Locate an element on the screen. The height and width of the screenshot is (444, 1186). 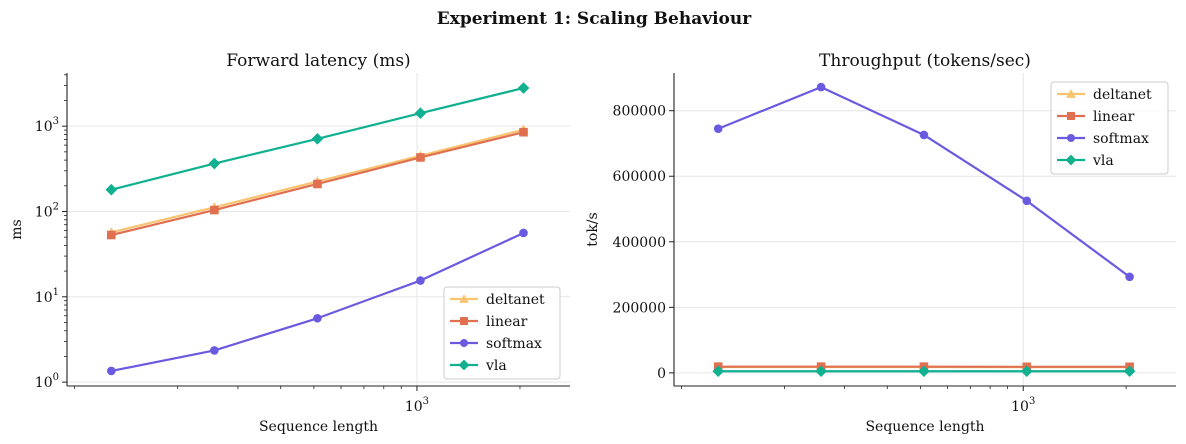
y-tick-label: 10² is located at coordinates (47, 210).